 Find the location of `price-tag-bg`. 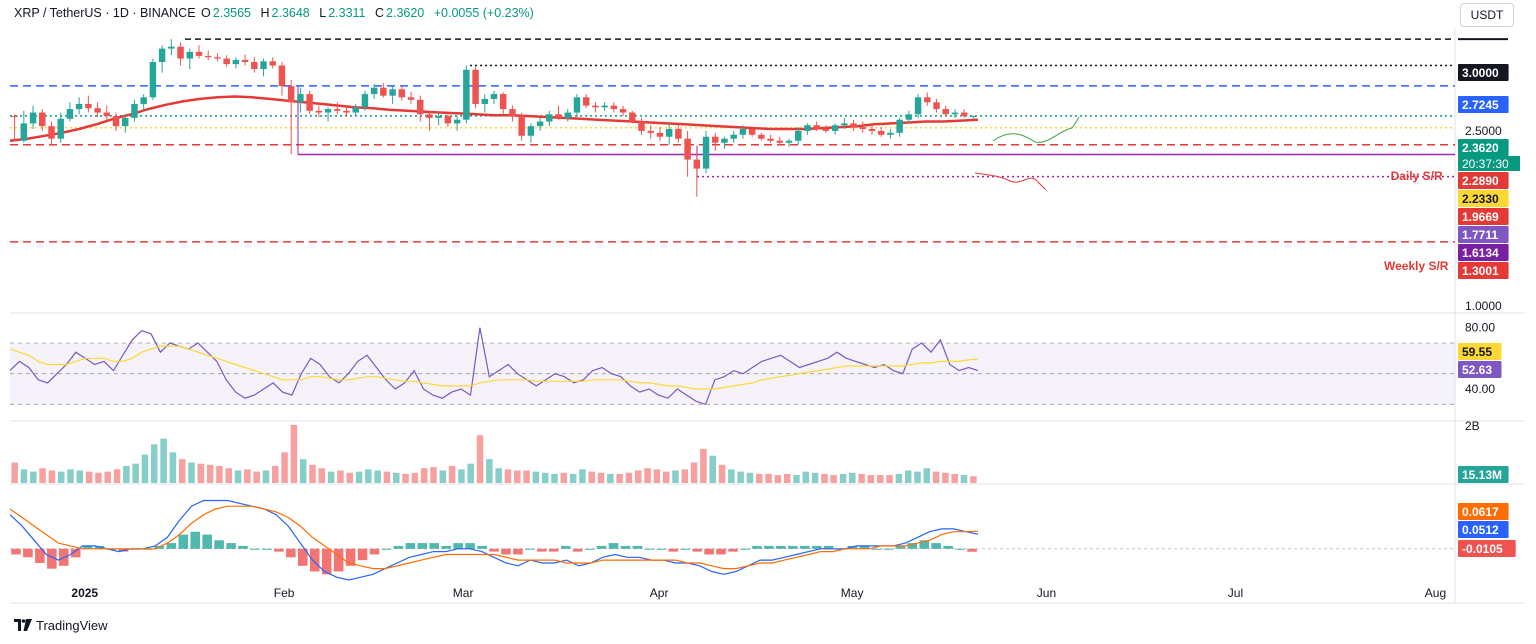

price-tag-bg is located at coordinates (1483, 147).